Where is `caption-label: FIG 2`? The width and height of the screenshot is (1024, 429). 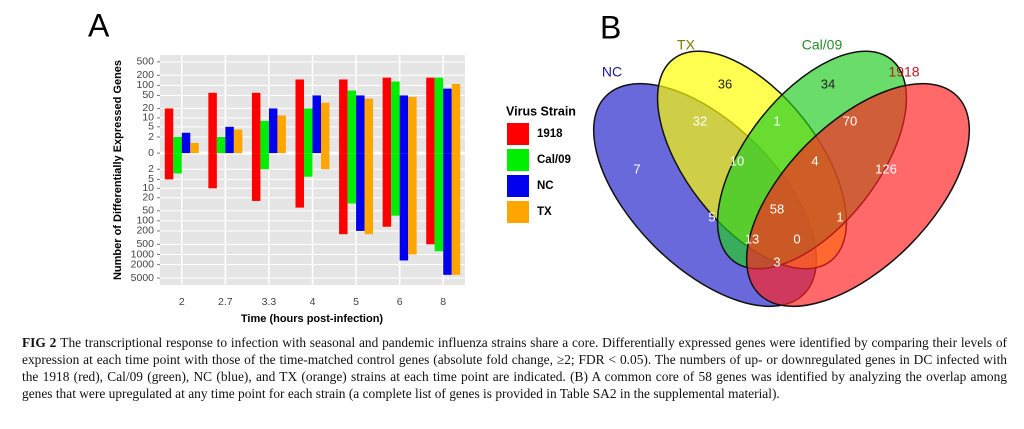
caption-label: FIG 2 is located at coordinates (39, 342).